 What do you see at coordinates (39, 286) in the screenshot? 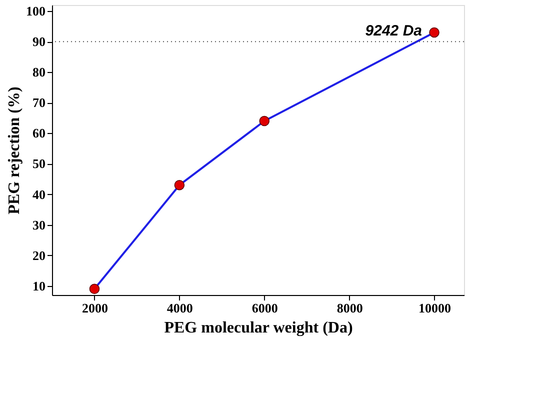
I see `y-tick-label: 10` at bounding box center [39, 286].